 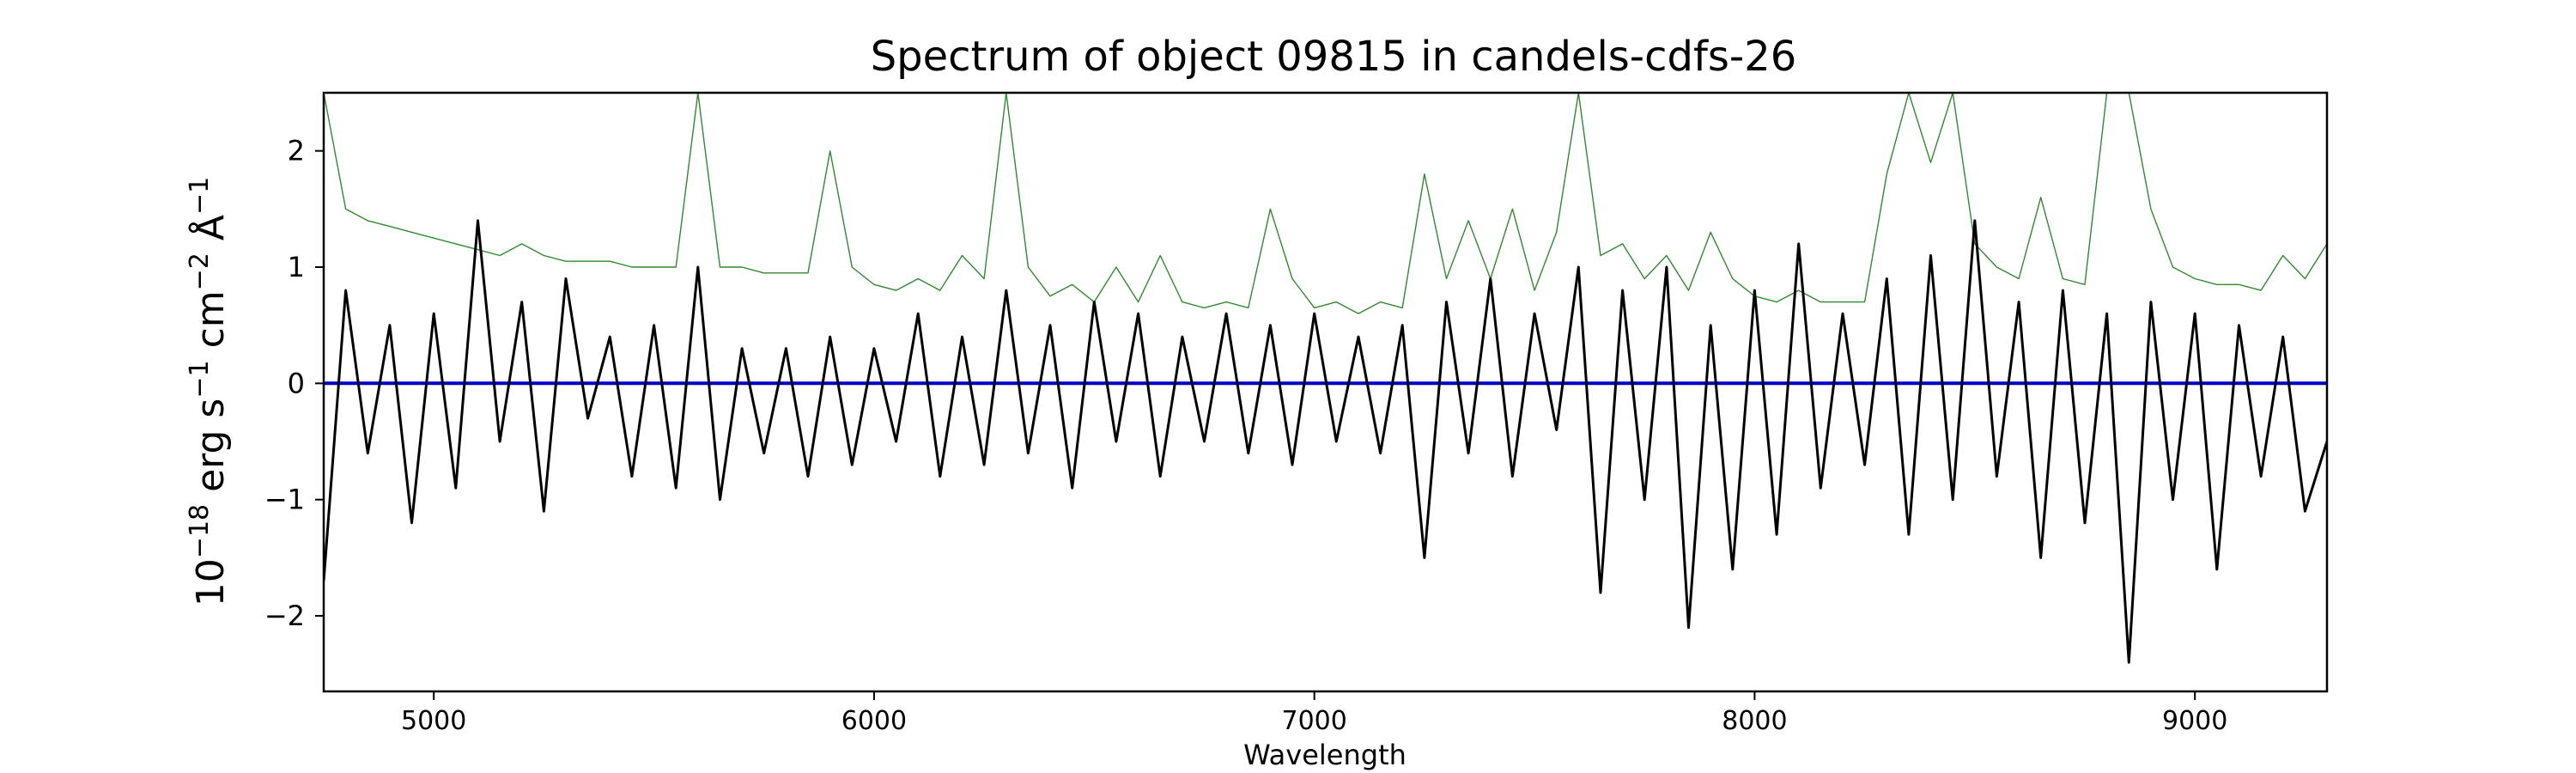 What do you see at coordinates (211, 451) in the screenshot?
I see `ylabel-erg-s: erg s` at bounding box center [211, 451].